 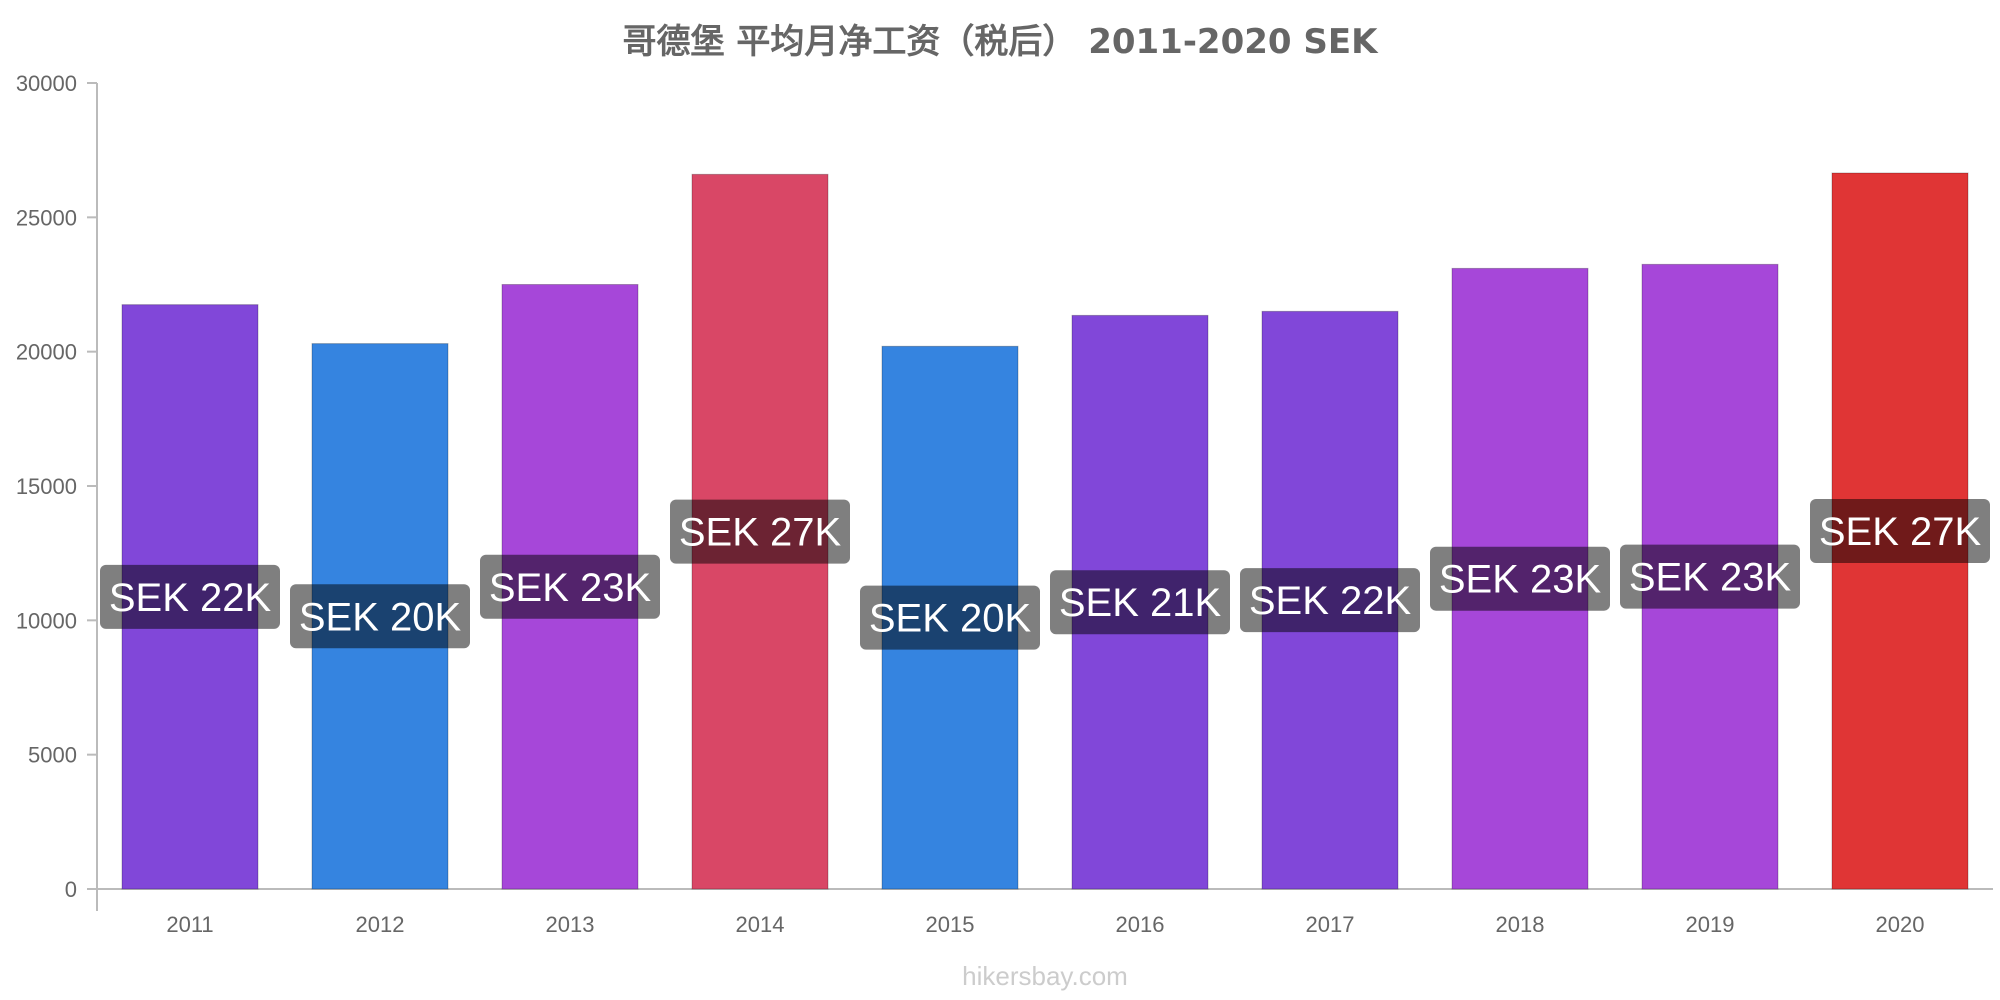 I want to click on y-tick-label: 5000, so click(x=52, y=755).